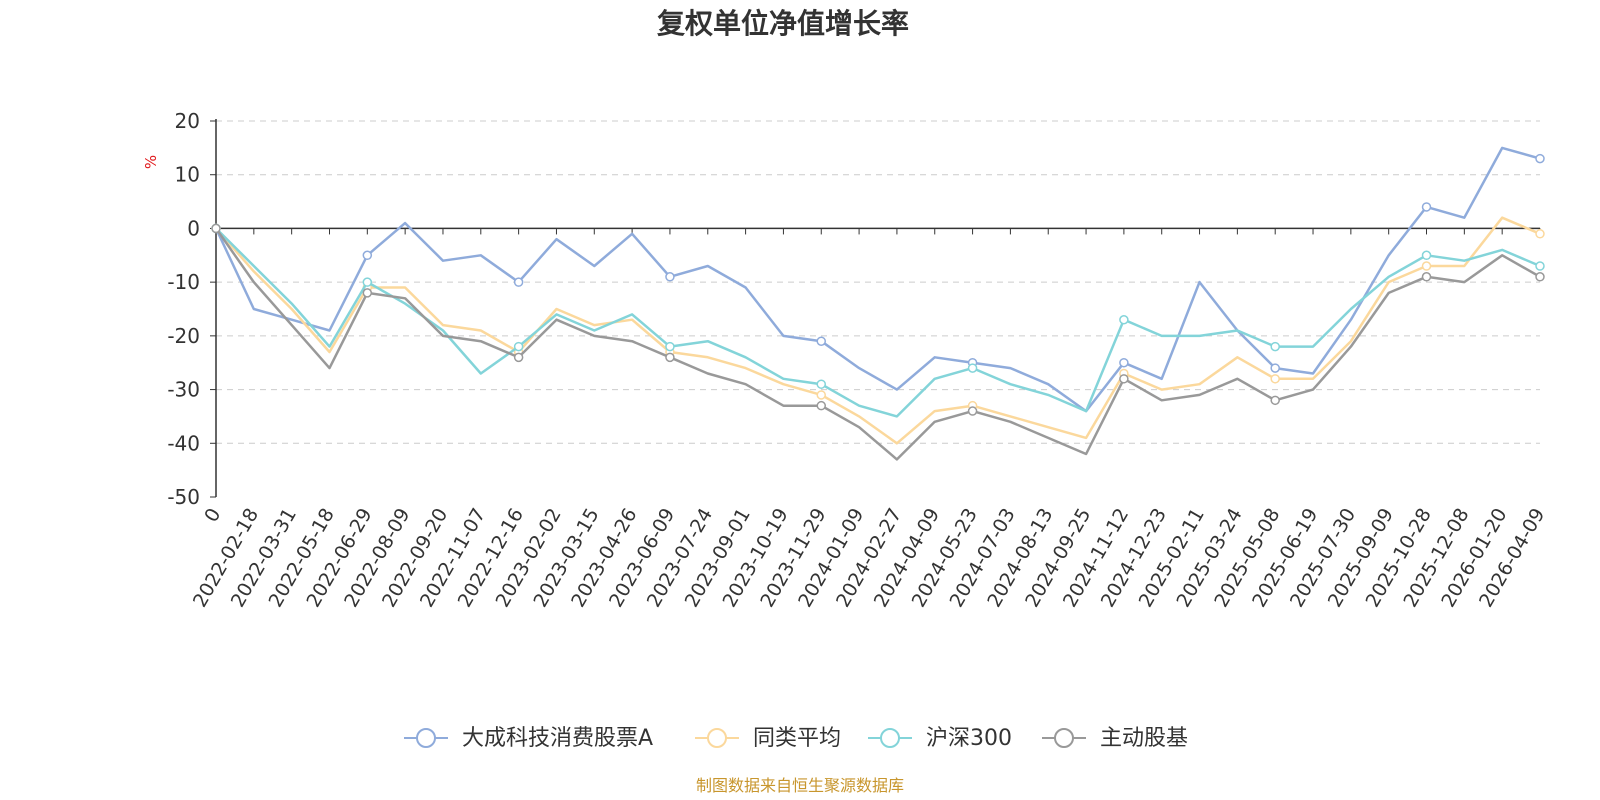 This screenshot has height=800, width=1600. What do you see at coordinates (557, 738) in the screenshot?
I see `legend-label: 大成科技消费股票A` at bounding box center [557, 738].